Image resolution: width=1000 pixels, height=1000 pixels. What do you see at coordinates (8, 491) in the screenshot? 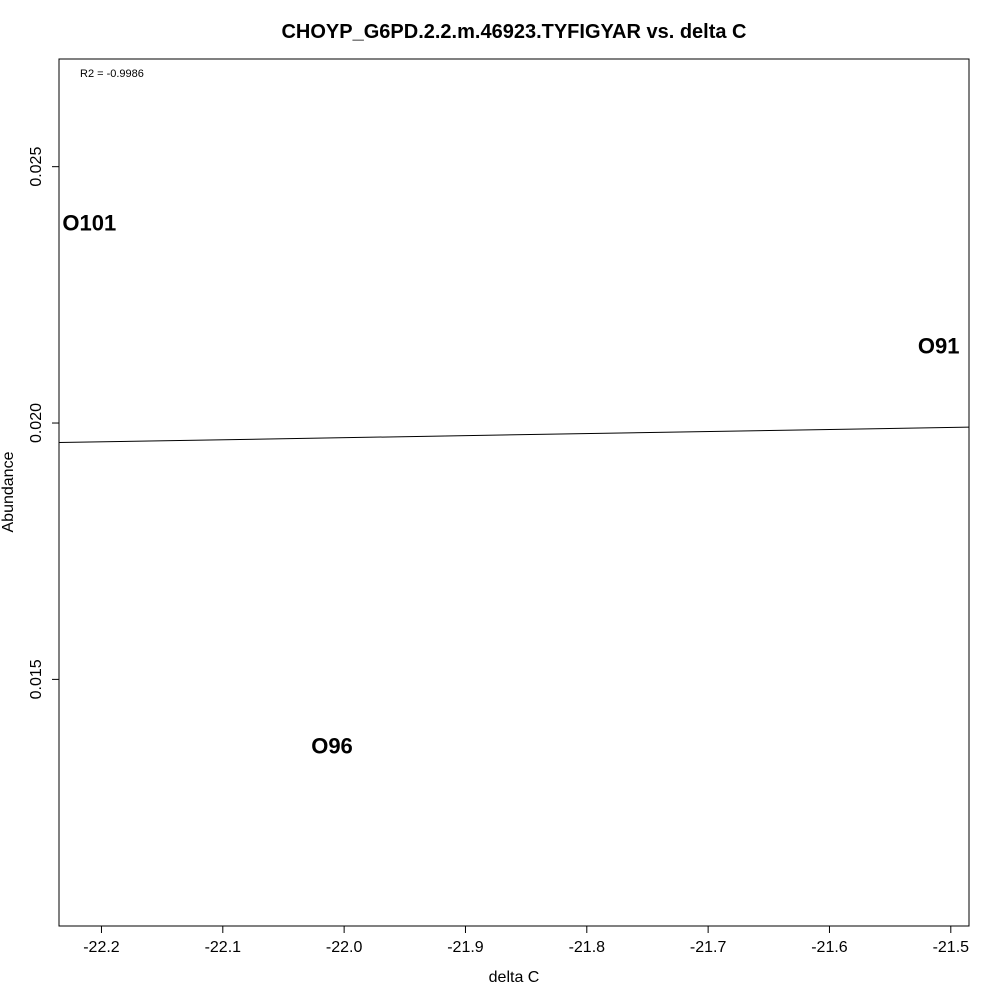
I see `y-axis-label: Abundance` at bounding box center [8, 491].